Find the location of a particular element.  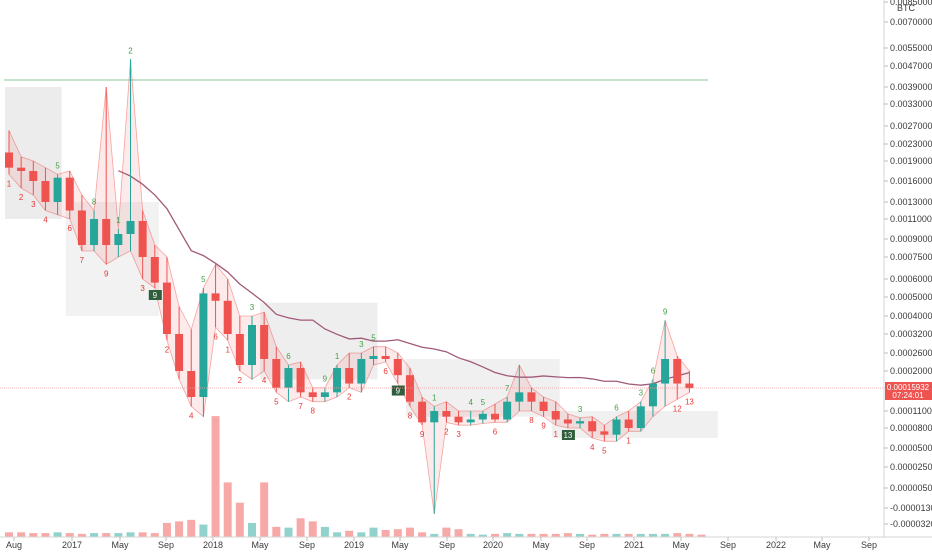

x-tick-label: 2022 is located at coordinates (776, 545).